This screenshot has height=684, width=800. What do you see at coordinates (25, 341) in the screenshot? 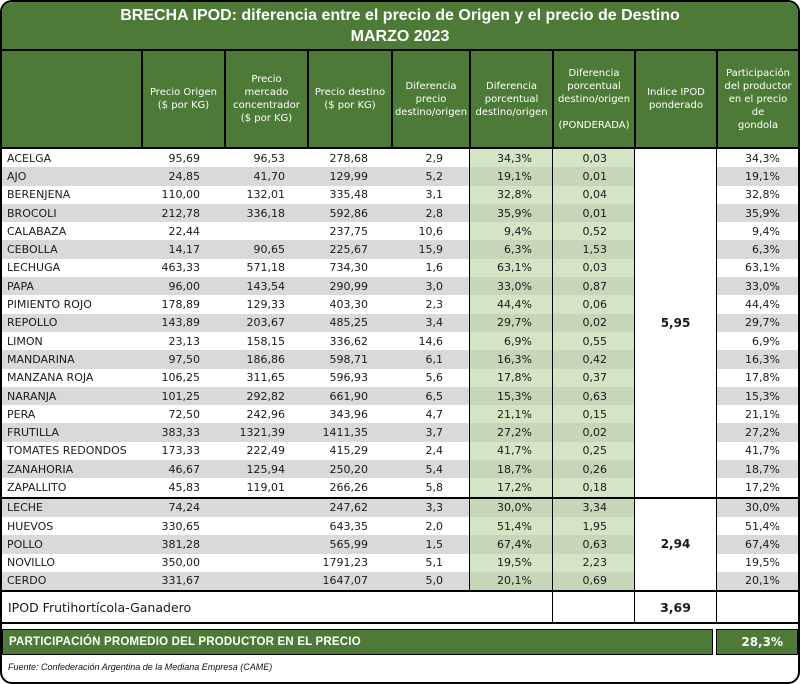
I see `cell-product-name: LIMON` at bounding box center [25, 341].